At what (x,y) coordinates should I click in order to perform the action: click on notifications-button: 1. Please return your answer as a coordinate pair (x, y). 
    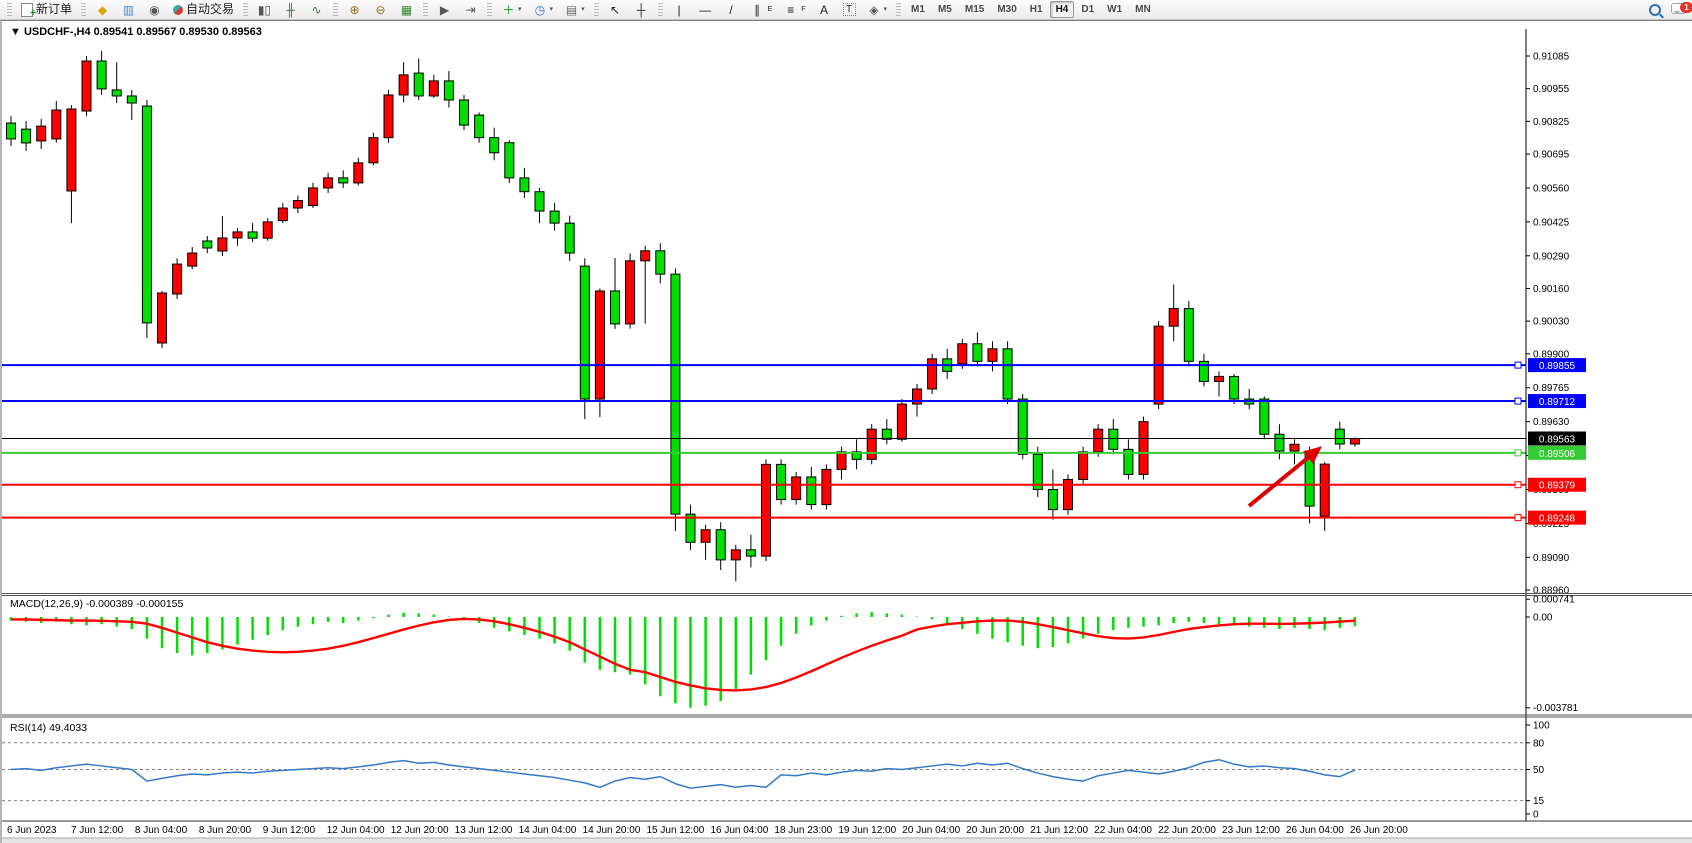
    Looking at the image, I should click on (1681, 10).